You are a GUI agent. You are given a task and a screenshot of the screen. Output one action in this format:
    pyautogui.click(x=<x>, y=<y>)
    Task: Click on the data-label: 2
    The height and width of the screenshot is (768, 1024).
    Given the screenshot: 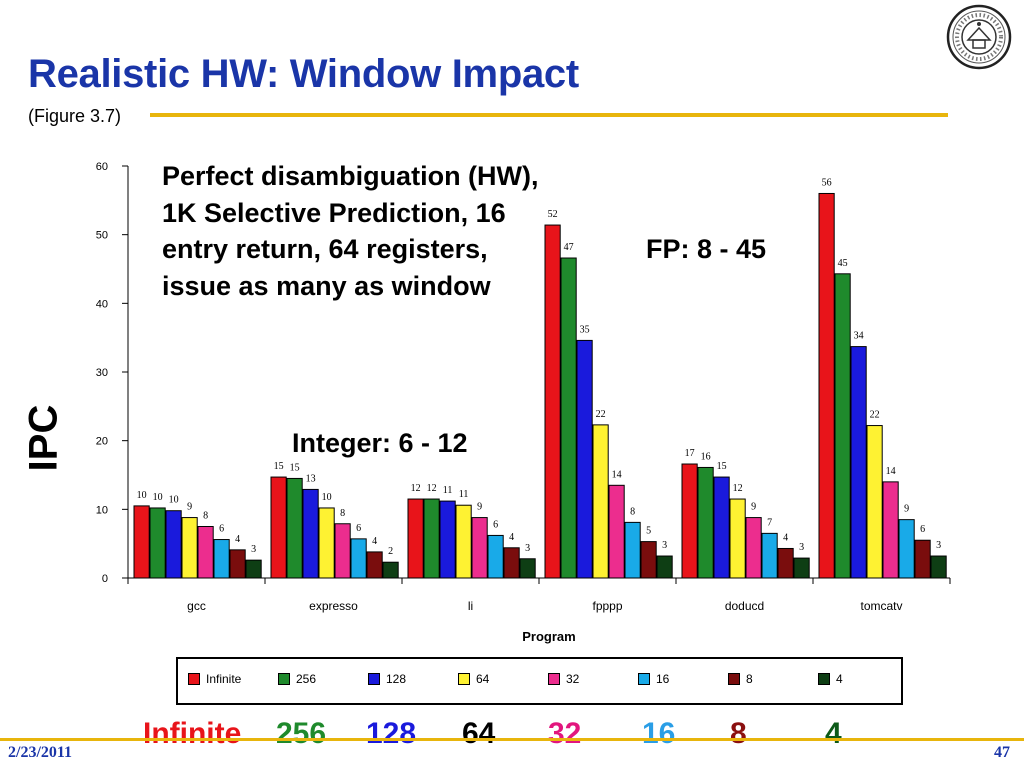 What is the action you would take?
    pyautogui.click(x=390, y=551)
    